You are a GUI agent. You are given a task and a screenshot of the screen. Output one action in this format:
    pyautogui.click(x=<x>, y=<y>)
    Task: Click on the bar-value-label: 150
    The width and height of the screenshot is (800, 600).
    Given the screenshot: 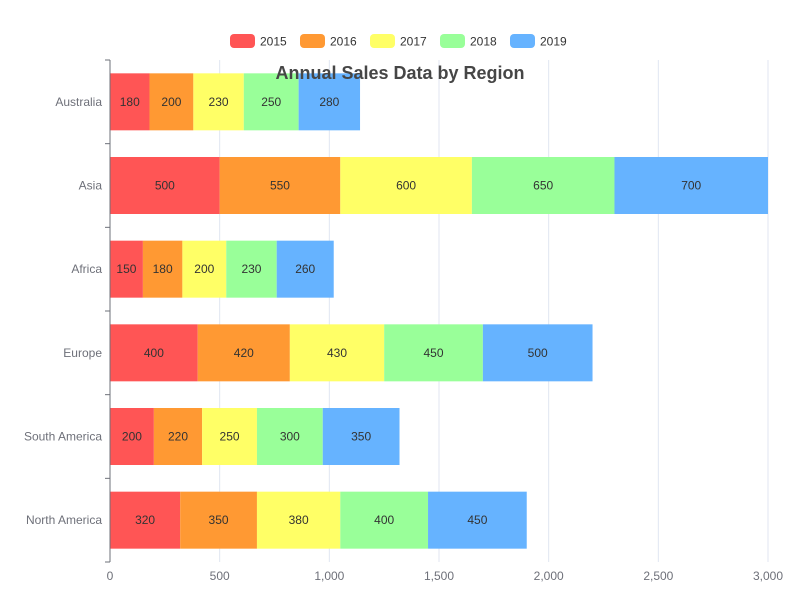 What is the action you would take?
    pyautogui.click(x=126, y=269)
    